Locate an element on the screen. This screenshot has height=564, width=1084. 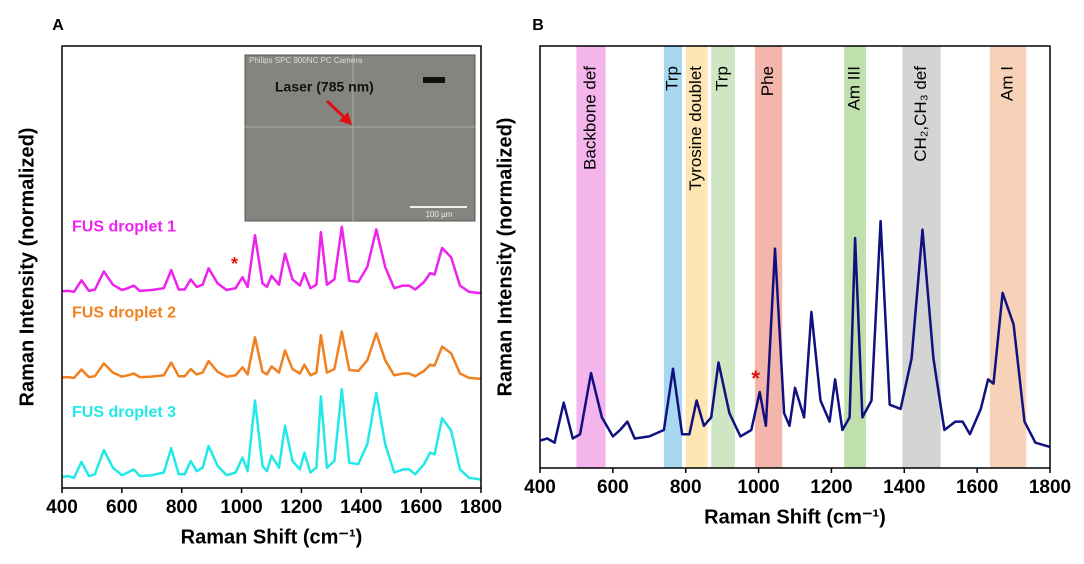
inset-arrowhead is located at coordinates (345, 118).